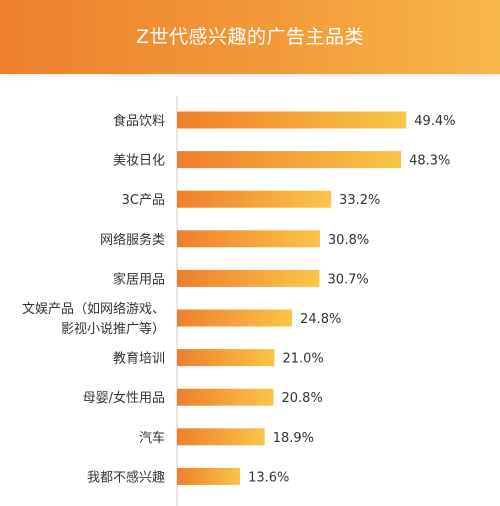  Describe the element at coordinates (126, 477) in the screenshot. I see `category-label-9: 我都不感兴趣` at that location.